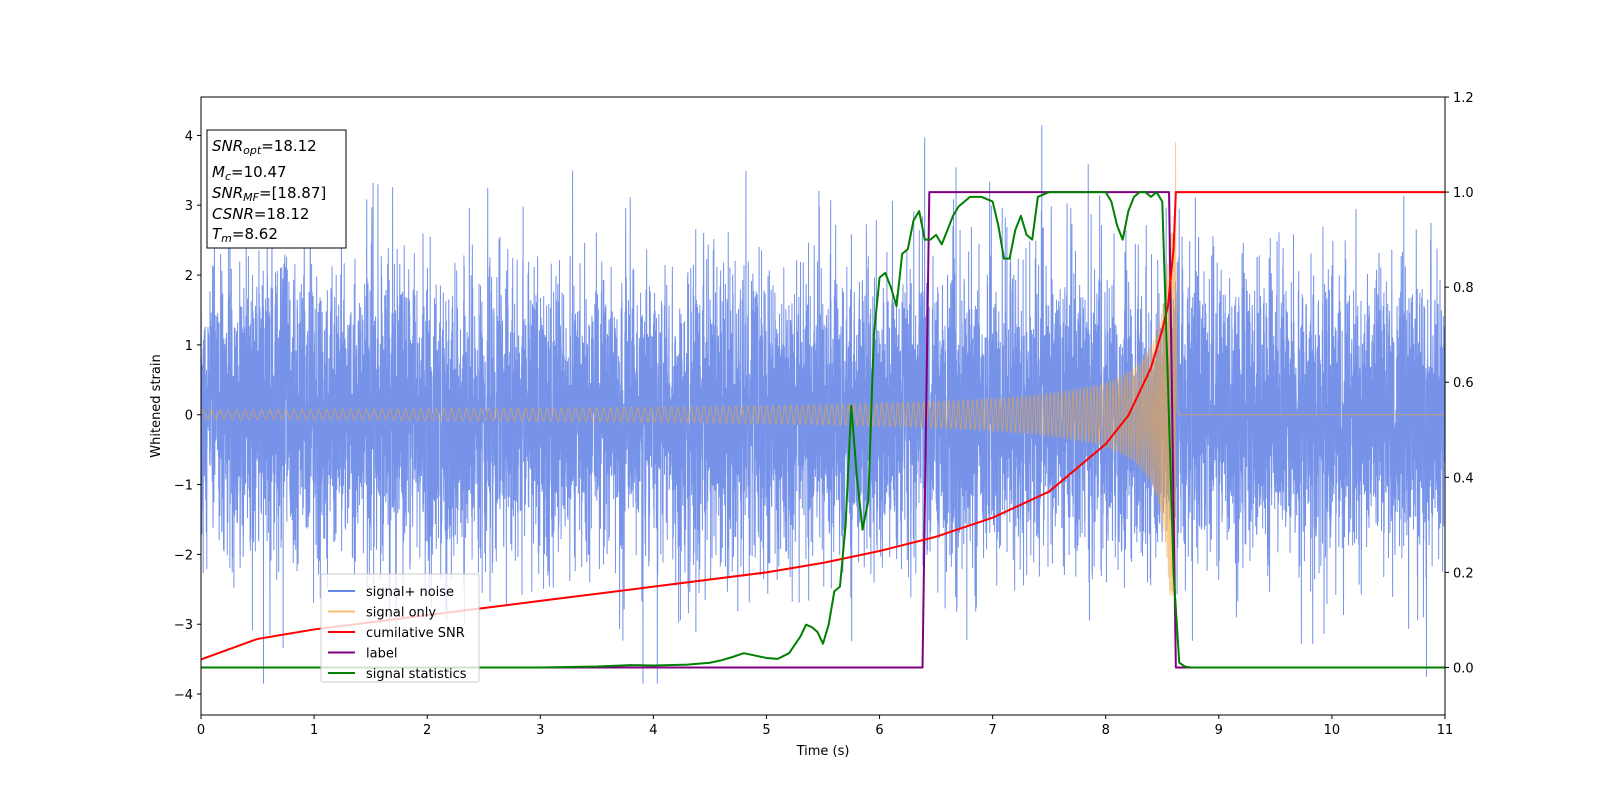  Describe the element at coordinates (427, 730) in the screenshot. I see `x-tick-label: 2` at that location.